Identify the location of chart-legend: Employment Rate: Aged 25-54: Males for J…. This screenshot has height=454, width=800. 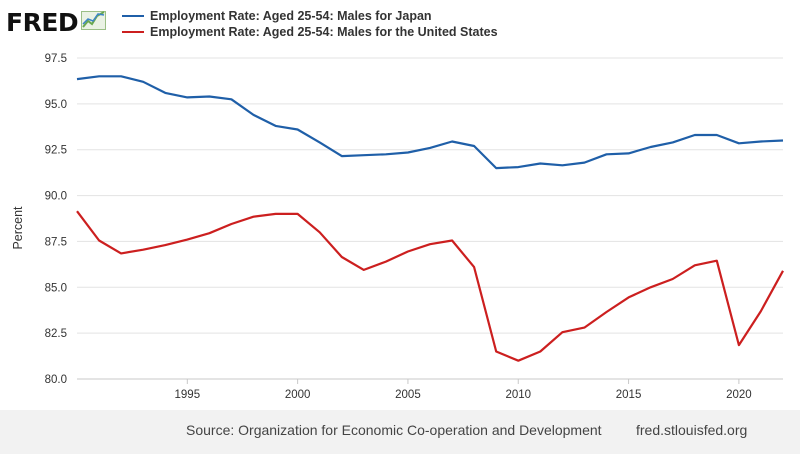
(310, 24).